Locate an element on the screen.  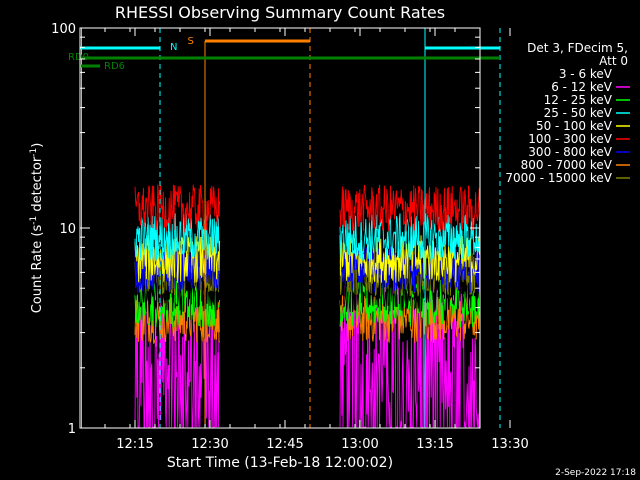
legend-label-2: 12 - 25 keV is located at coordinates (578, 100).